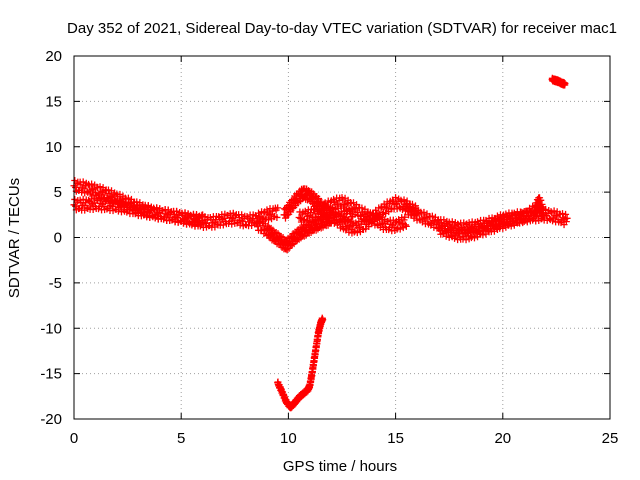  What do you see at coordinates (51, 419) in the screenshot?
I see `y-tick-label: -20` at bounding box center [51, 419].